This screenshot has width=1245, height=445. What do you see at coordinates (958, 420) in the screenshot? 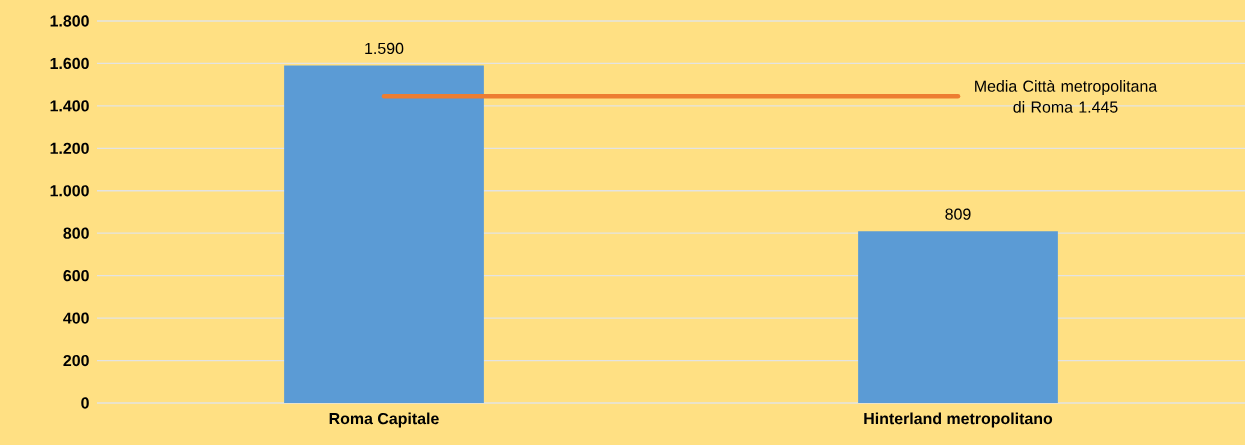
I see `x-tick-label: Hinterland metropolitano` at bounding box center [958, 420].